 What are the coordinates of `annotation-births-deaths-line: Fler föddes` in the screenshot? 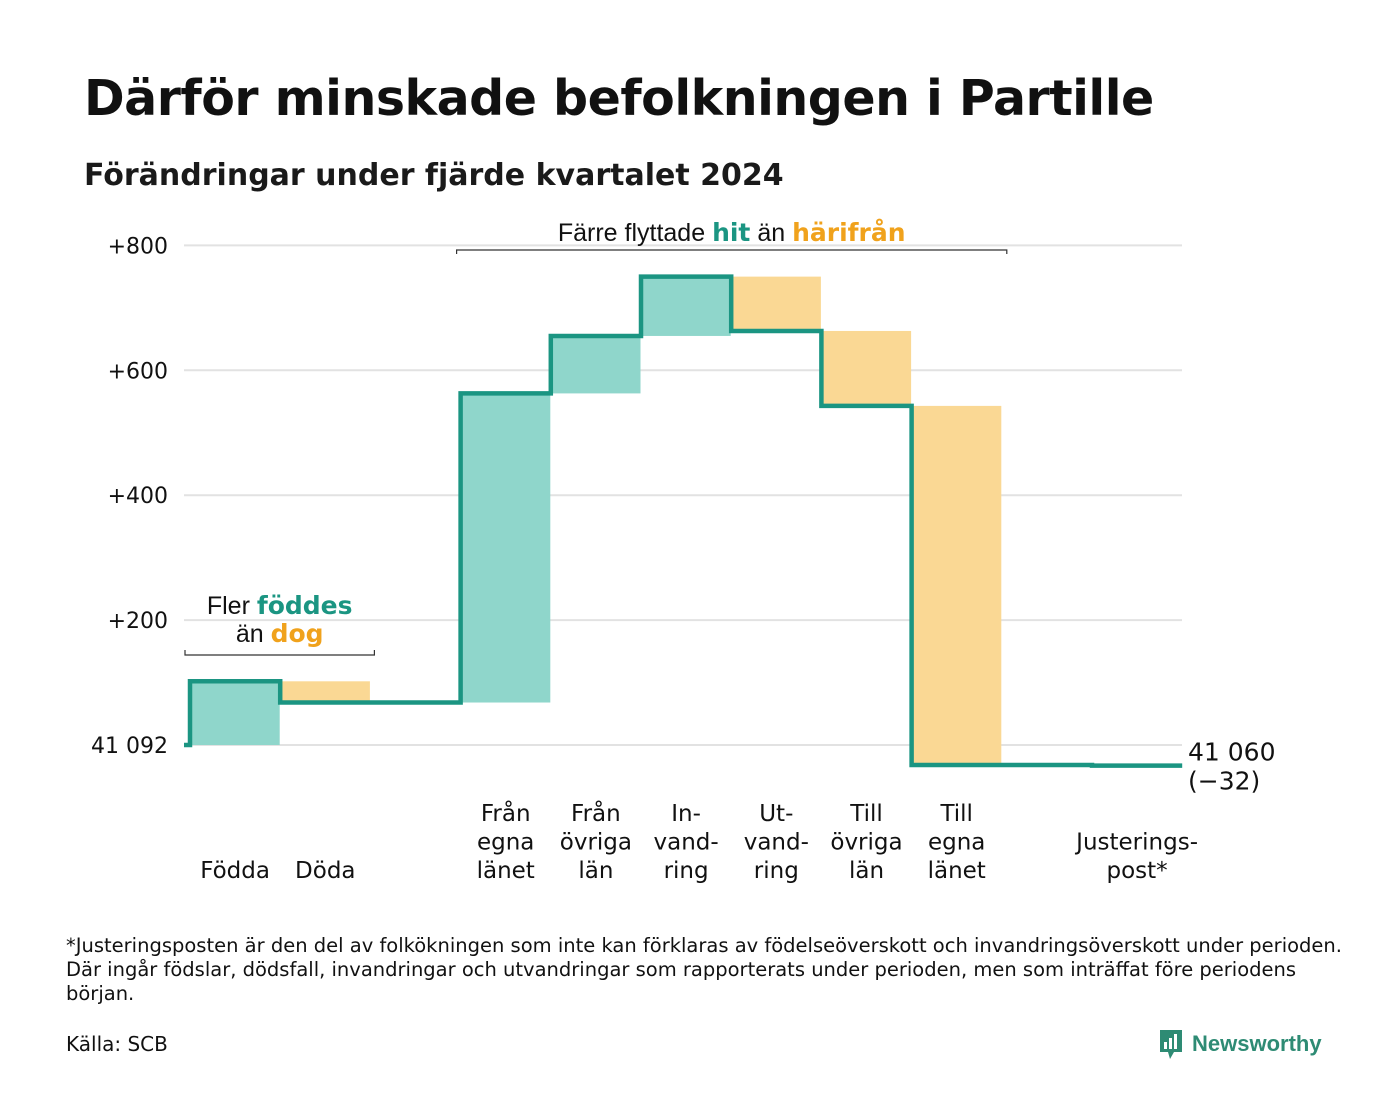 It's located at (280, 605).